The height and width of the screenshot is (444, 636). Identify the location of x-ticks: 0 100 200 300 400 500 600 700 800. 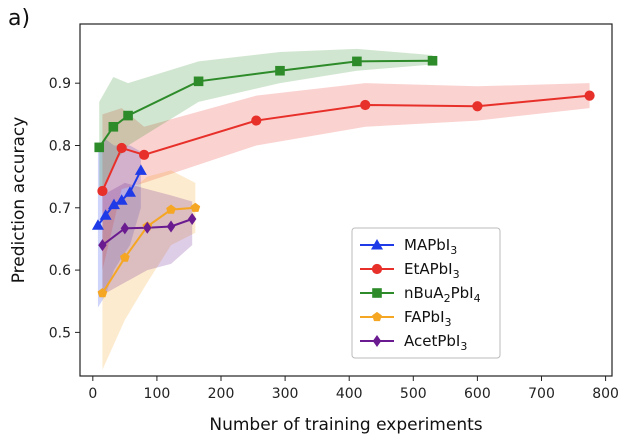
(353, 389).